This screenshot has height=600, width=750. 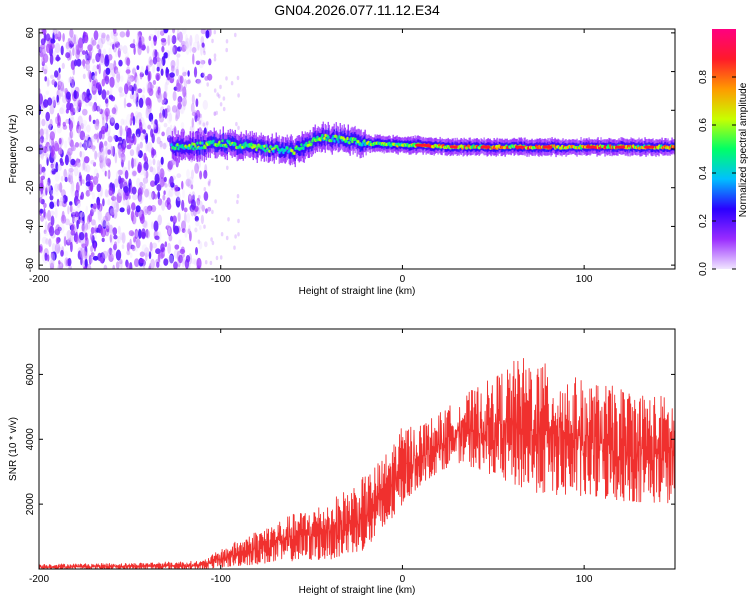 What do you see at coordinates (357, 291) in the screenshot?
I see `top-x-axis-label: Height of straight line (km)` at bounding box center [357, 291].